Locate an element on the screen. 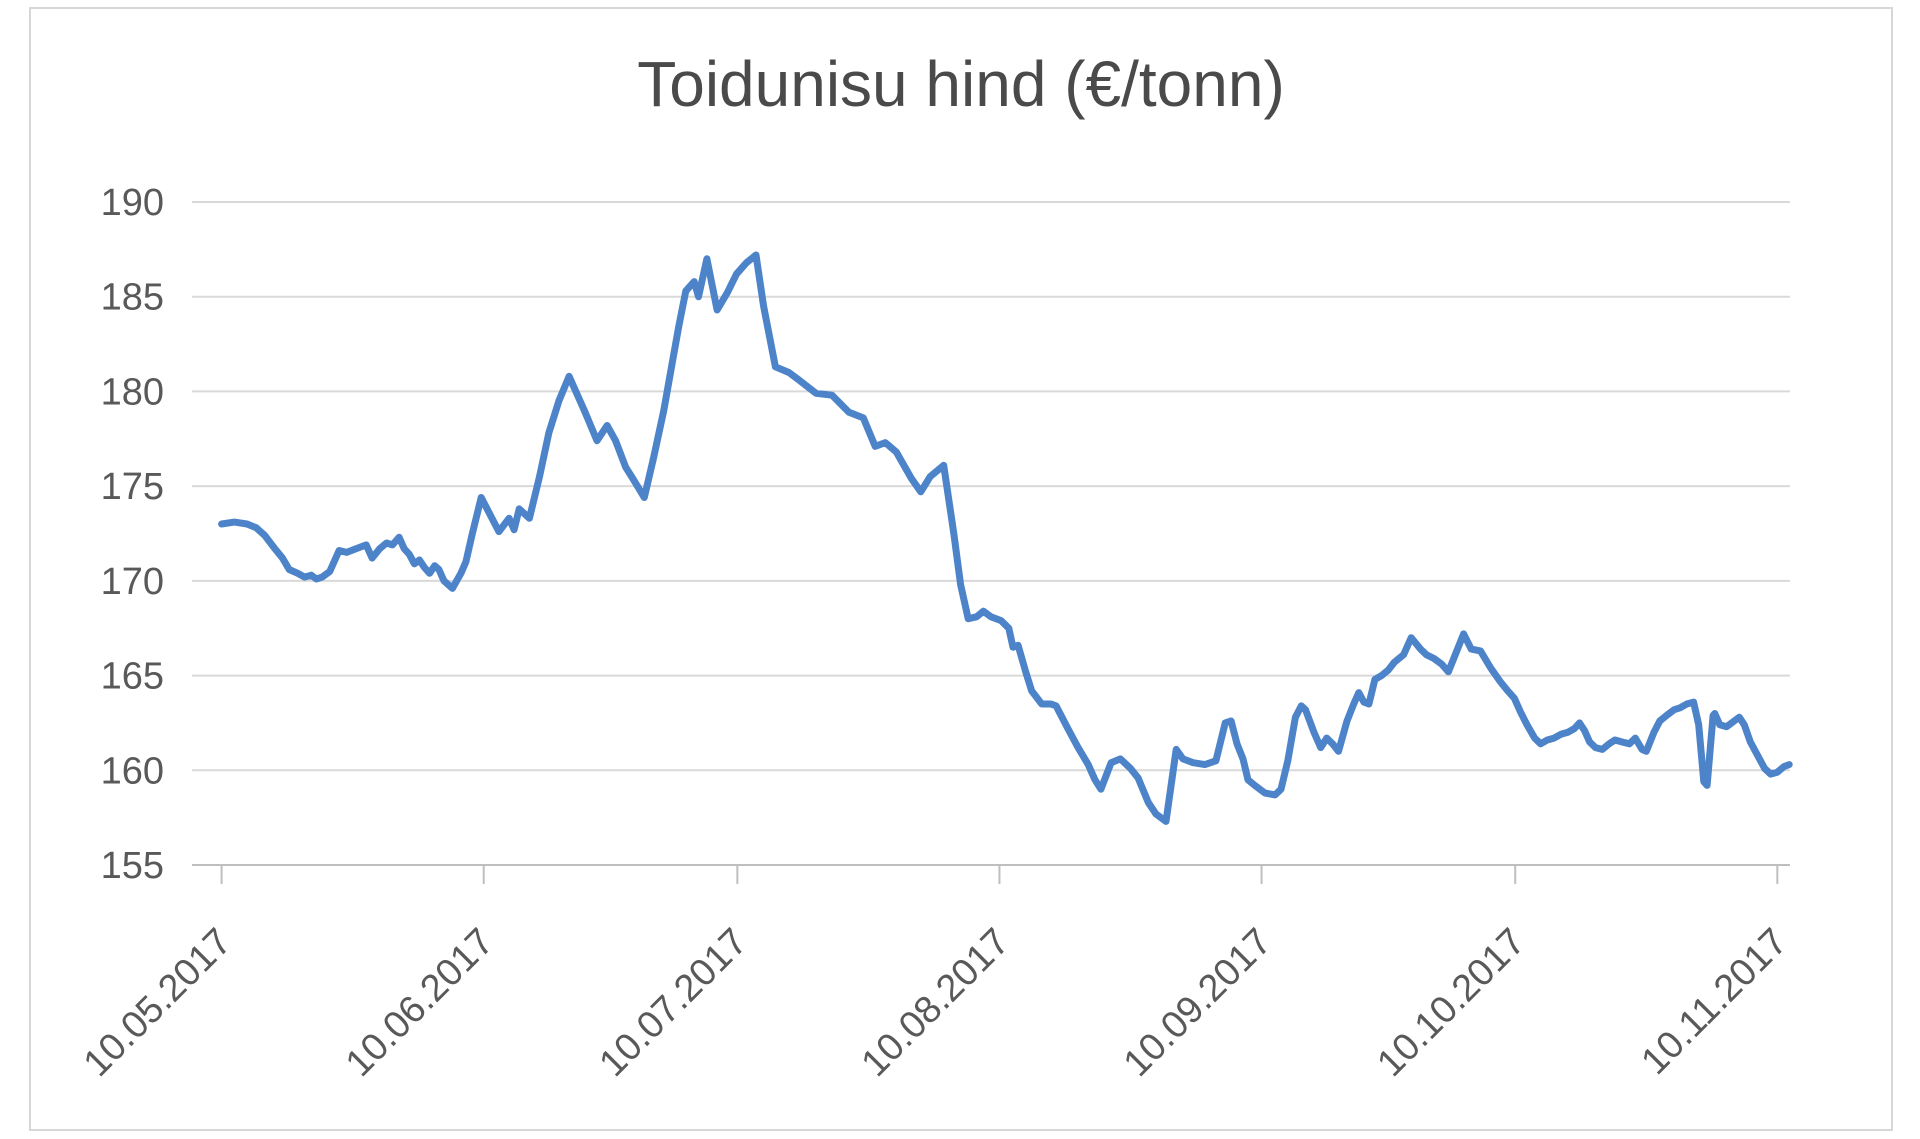 The height and width of the screenshot is (1139, 1920). y-axis-label: 185 is located at coordinates (132, 298).